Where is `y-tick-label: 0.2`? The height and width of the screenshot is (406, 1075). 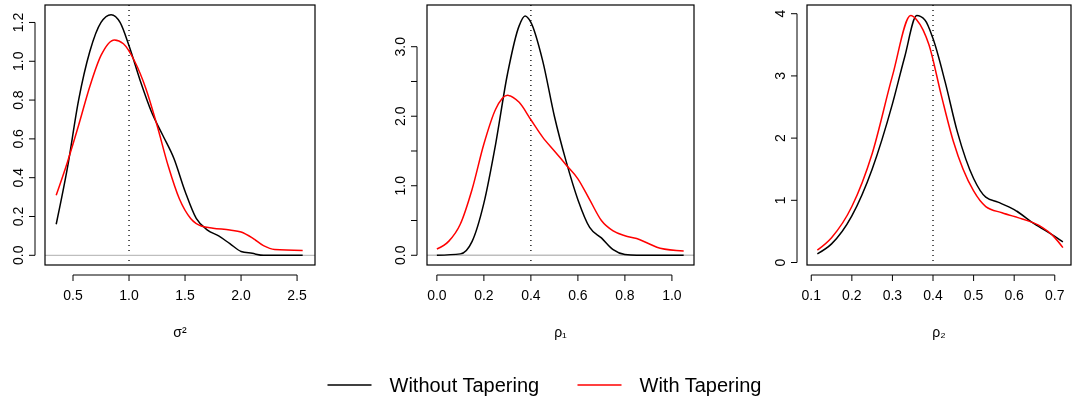 y-tick-label: 0.2 is located at coordinates (18, 216).